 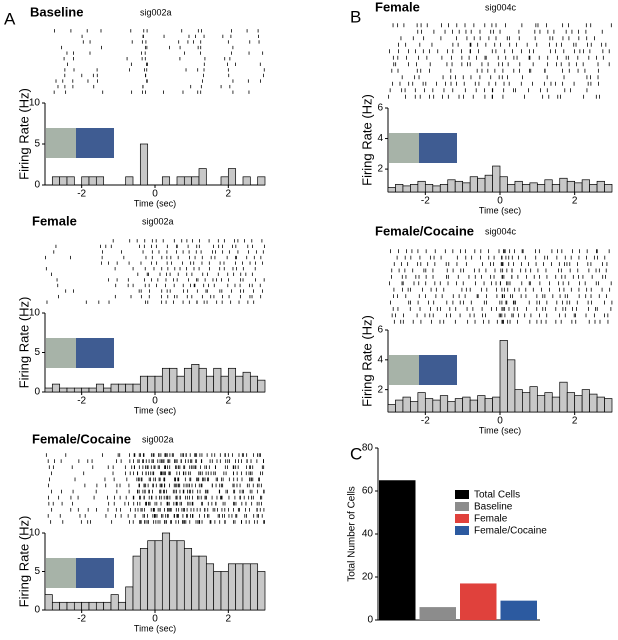 I want to click on panel-title: Female/Cocaine, so click(x=81, y=438).